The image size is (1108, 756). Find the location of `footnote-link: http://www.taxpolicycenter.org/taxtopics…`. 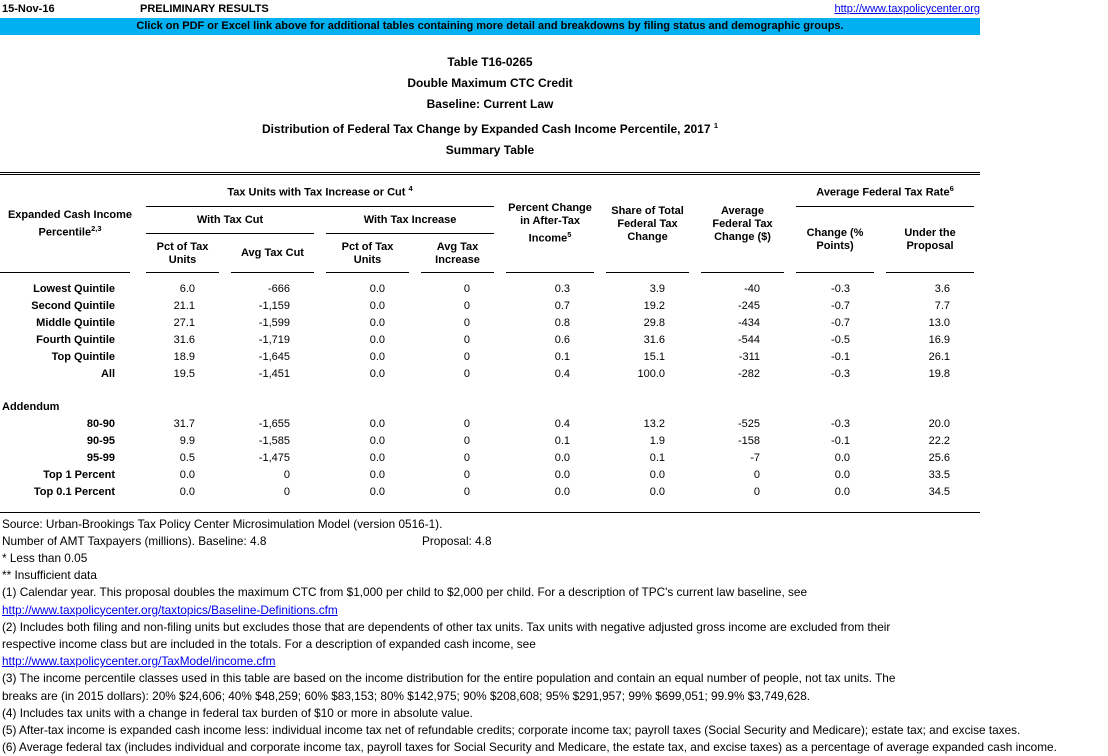

footnote-link: http://www.taxpolicycenter.org/taxtopics… is located at coordinates (170, 610).